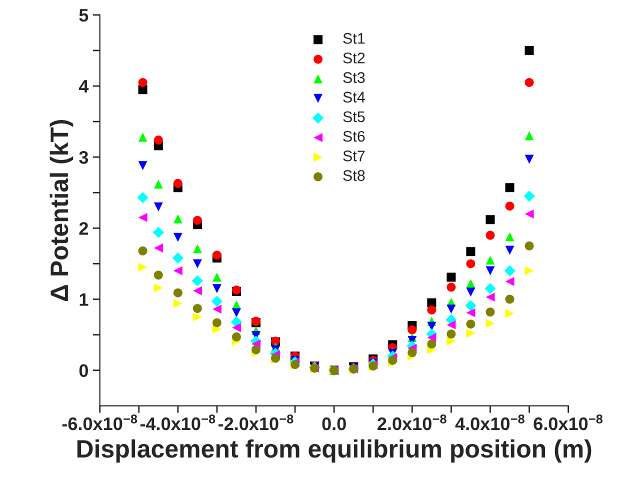 This screenshot has width=640, height=482. What do you see at coordinates (354, 58) in the screenshot?
I see `legend-label: St2` at bounding box center [354, 58].